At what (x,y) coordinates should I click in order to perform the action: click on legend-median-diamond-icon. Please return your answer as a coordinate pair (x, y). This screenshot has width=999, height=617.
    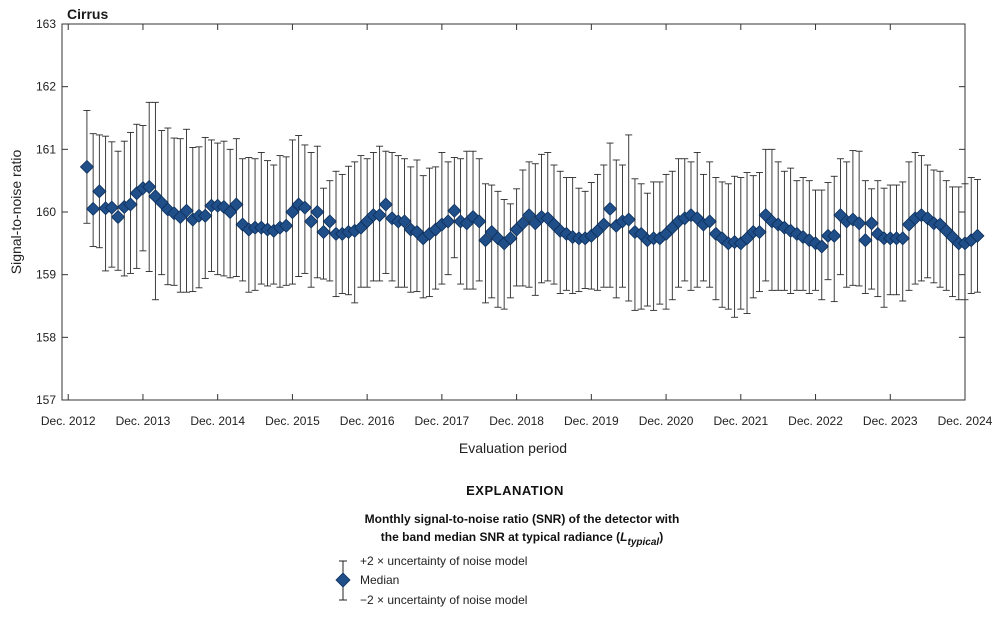
    Looking at the image, I should click on (343, 580).